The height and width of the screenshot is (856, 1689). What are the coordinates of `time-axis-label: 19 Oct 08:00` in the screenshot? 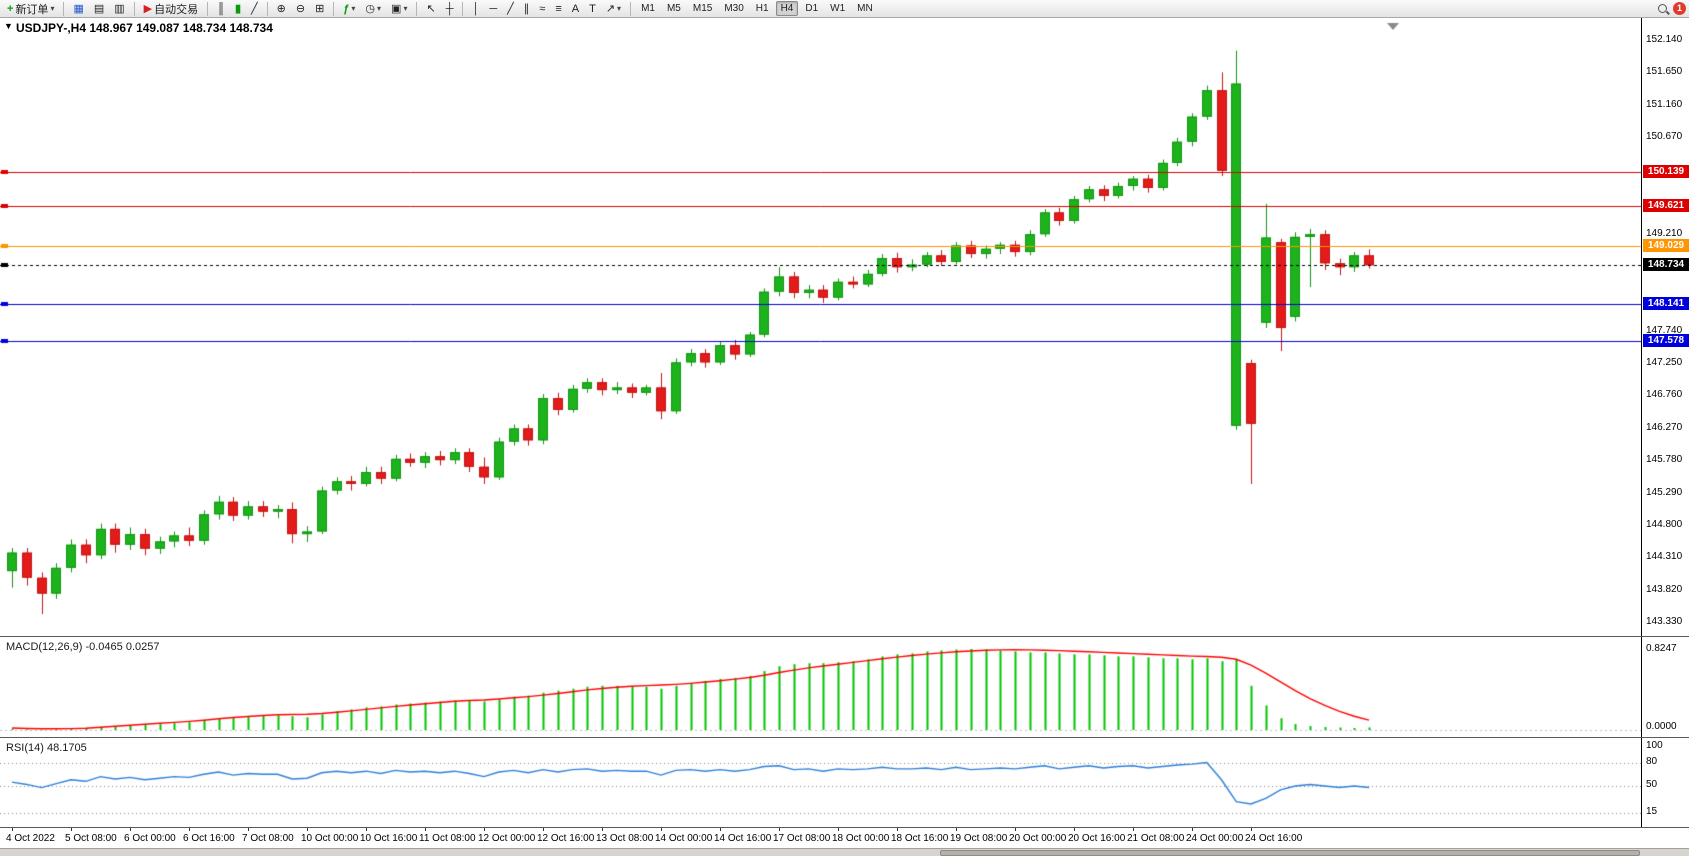 It's located at (979, 838).